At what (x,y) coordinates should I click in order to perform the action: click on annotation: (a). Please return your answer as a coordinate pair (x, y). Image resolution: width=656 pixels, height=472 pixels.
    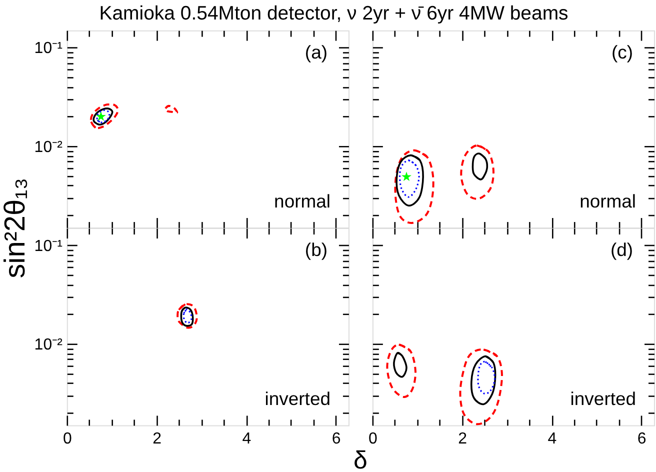
    Looking at the image, I should click on (316, 51).